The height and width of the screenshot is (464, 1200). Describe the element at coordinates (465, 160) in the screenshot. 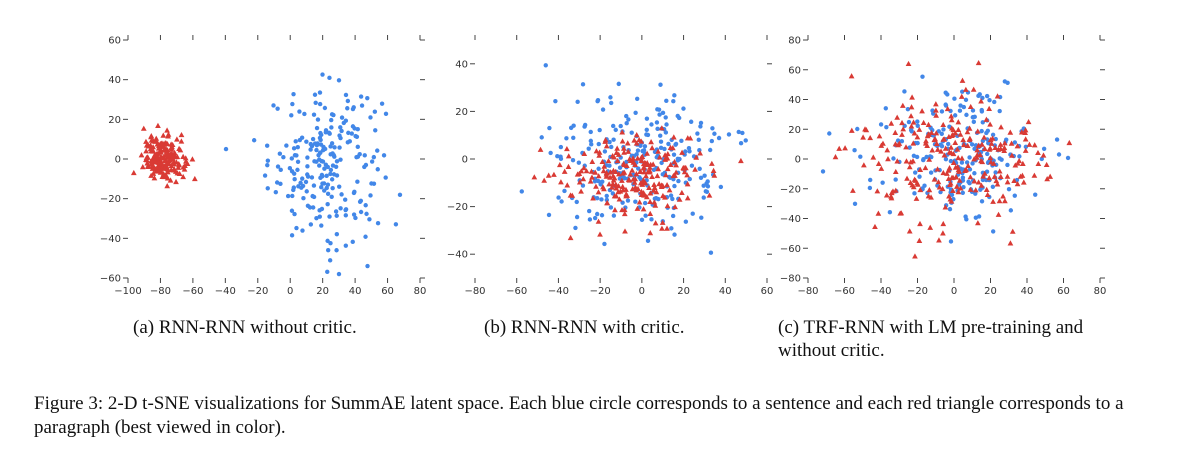

I see `y-tick-label: 0` at that location.